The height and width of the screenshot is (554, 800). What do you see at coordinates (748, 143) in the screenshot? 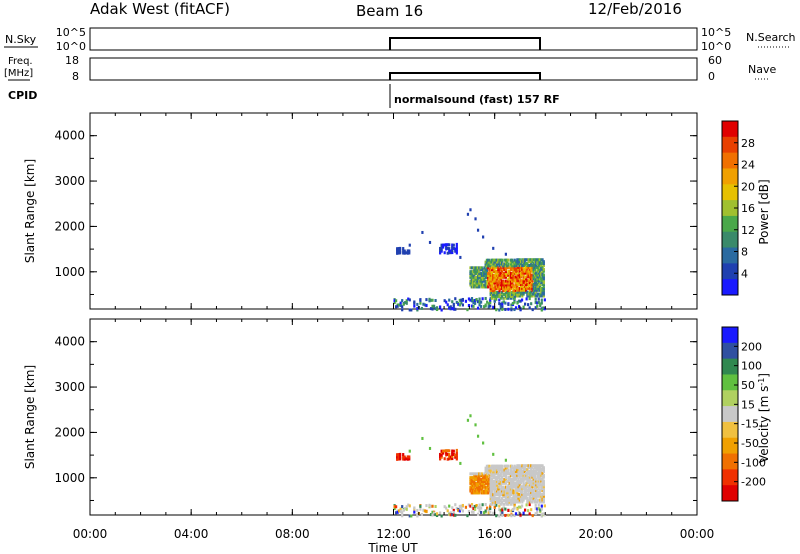
I see `colorbar-tick-label: 28` at bounding box center [748, 143].